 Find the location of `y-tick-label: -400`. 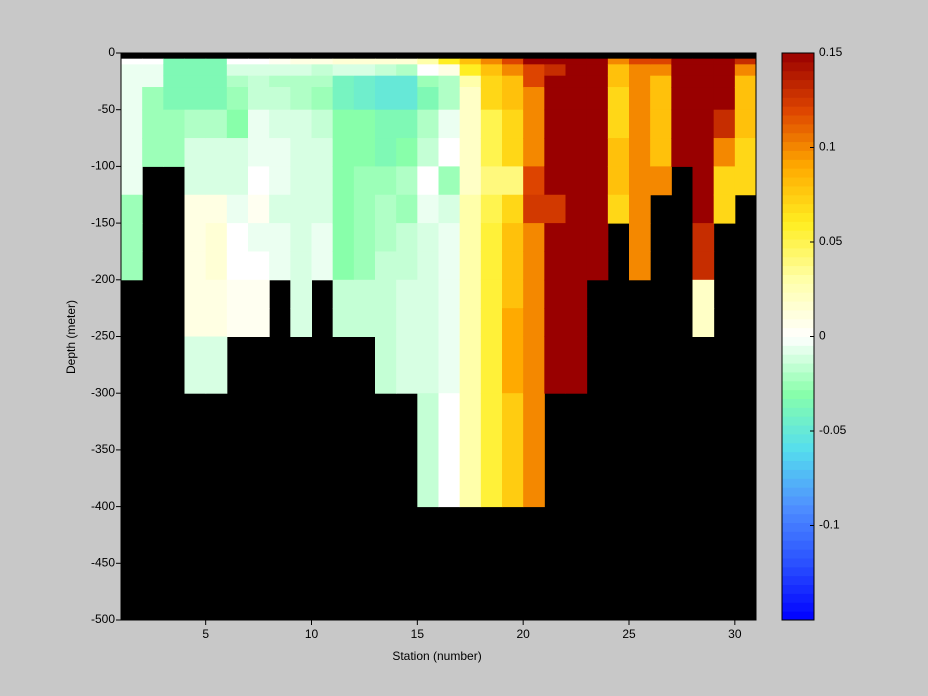

y-tick-label: -400 is located at coordinates (103, 506).